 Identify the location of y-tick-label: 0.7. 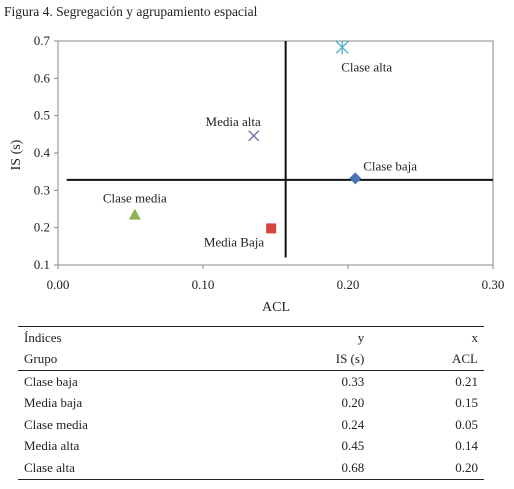
(42, 40).